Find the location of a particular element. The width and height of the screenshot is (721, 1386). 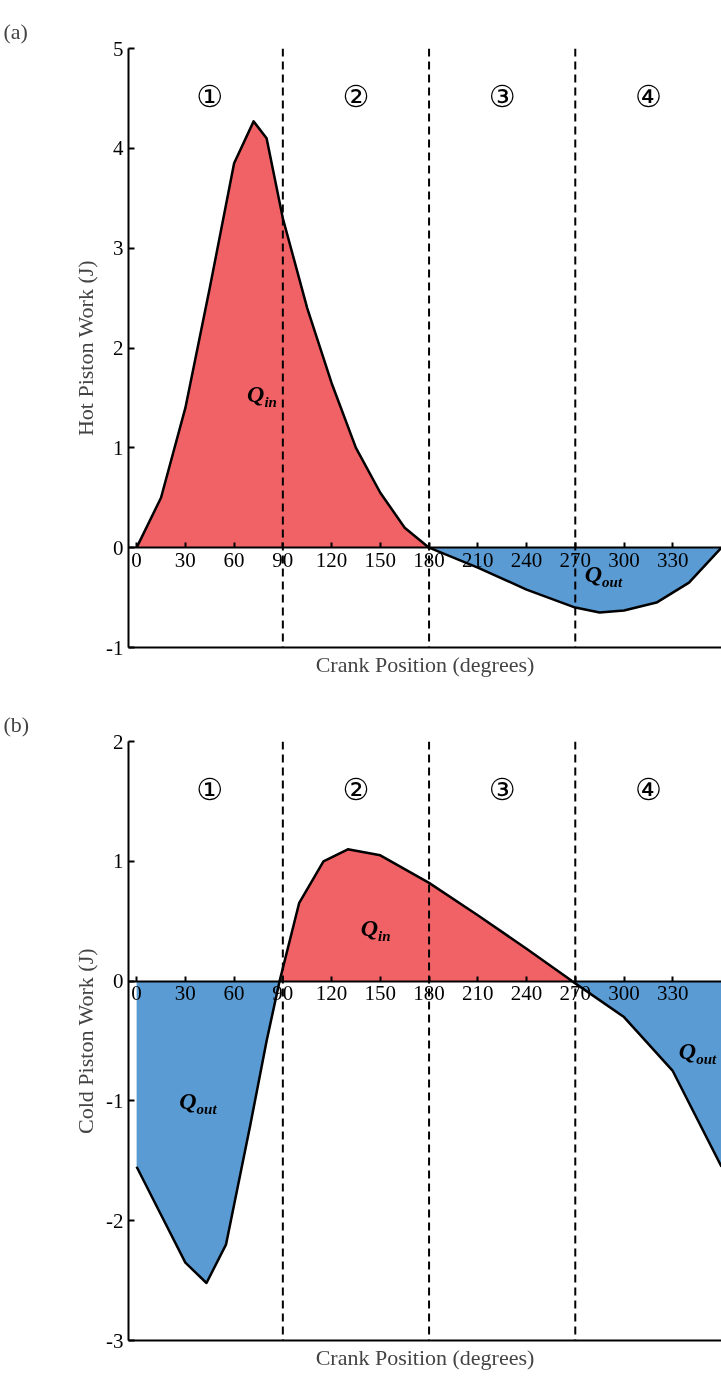

y-tick-label: -3 is located at coordinates (115, 1340).